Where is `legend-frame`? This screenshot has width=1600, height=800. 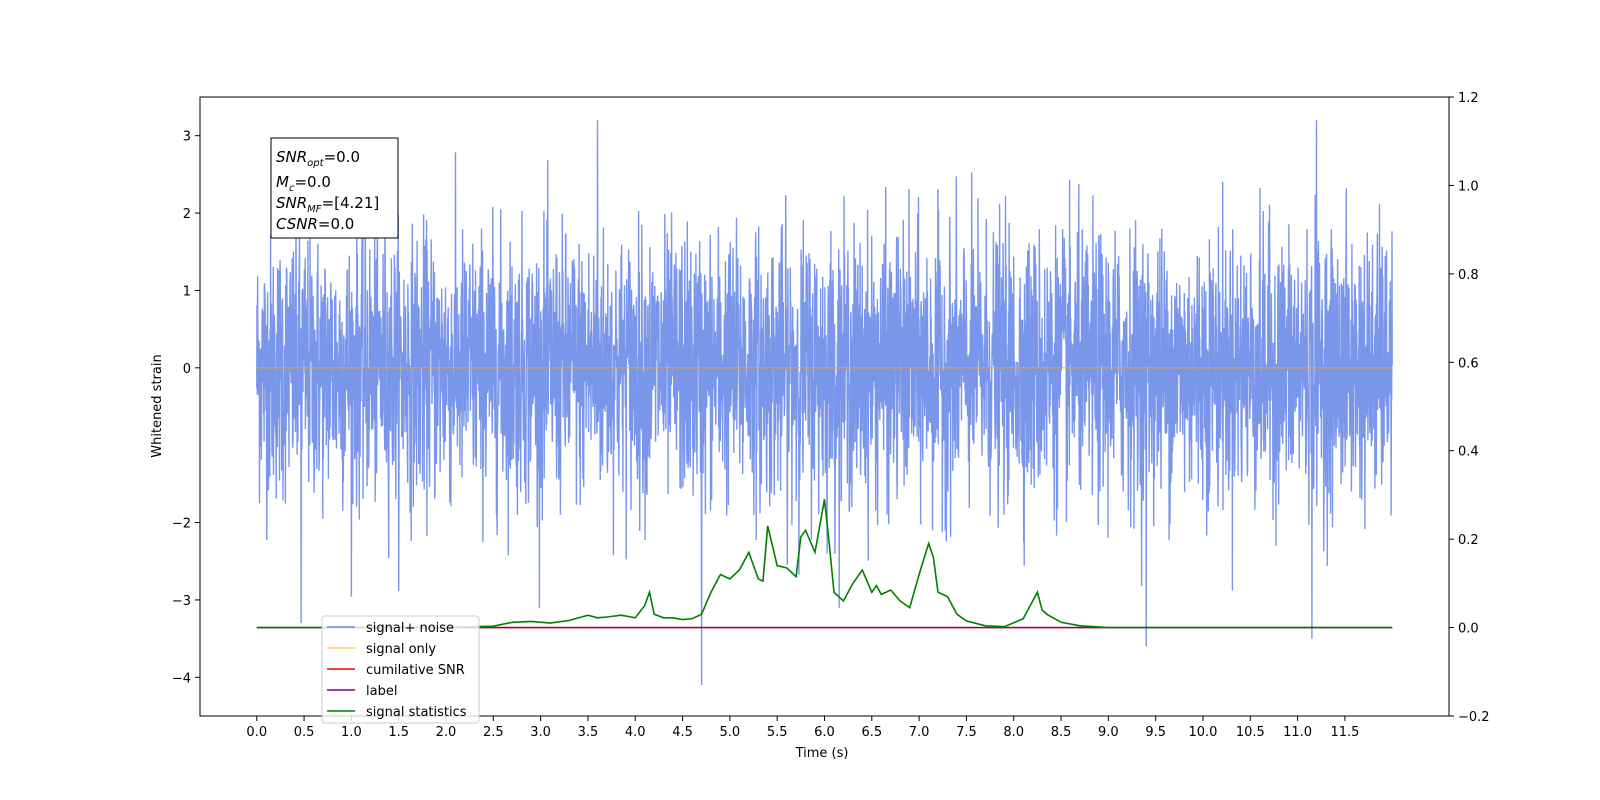 legend-frame is located at coordinates (400, 669).